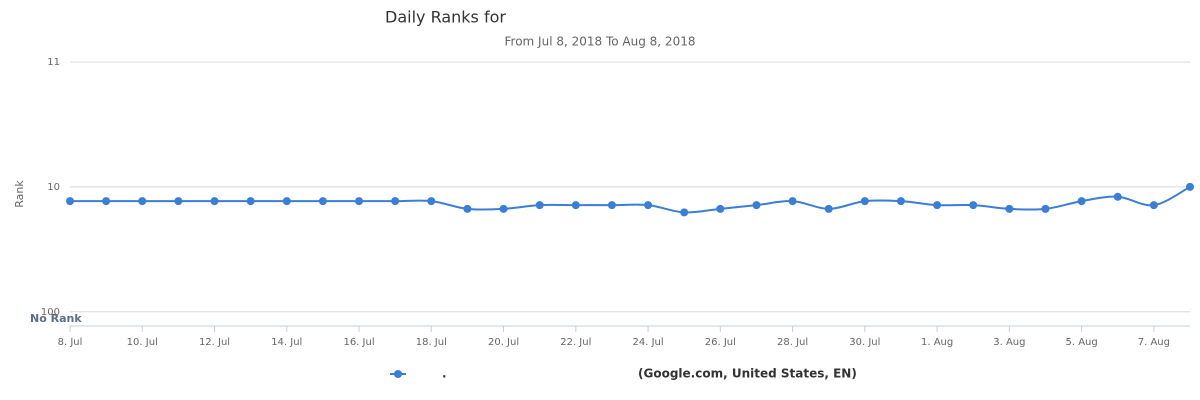  What do you see at coordinates (600, 42) in the screenshot?
I see `chart-subtitle: From Jul 8, 2018 To Aug 8, 2018` at bounding box center [600, 42].